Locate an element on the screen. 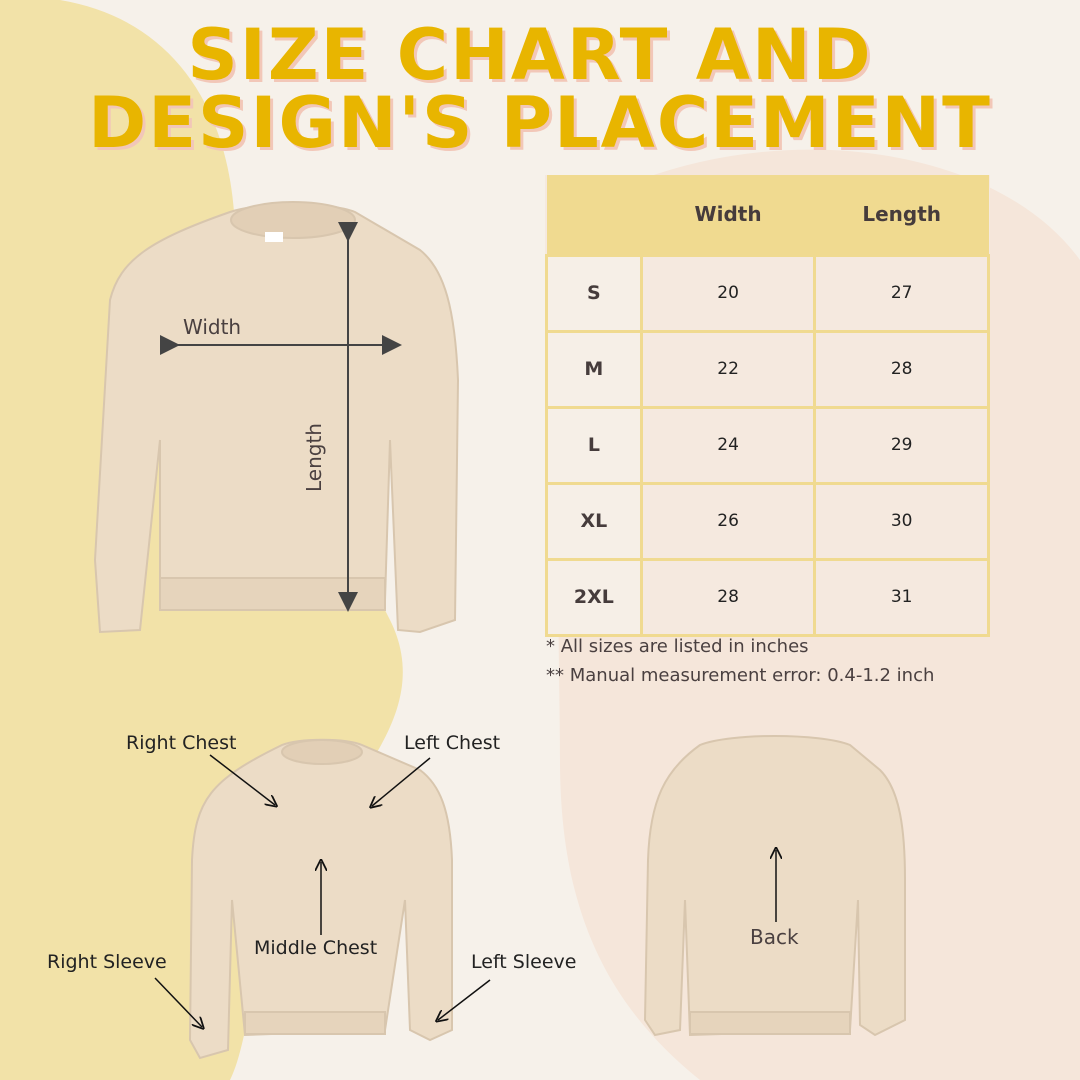 This screenshot has height=1080, width=1080. size-cell: XL is located at coordinates (594, 521).